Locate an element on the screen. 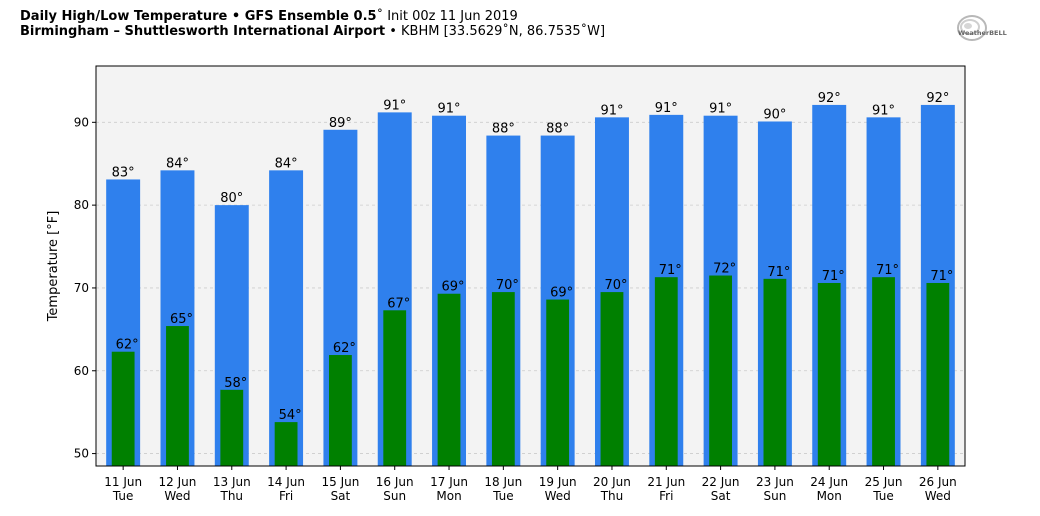 Image resolution: width=1040 pixels, height=516 pixels. high-label-4: 89° is located at coordinates (340, 123).